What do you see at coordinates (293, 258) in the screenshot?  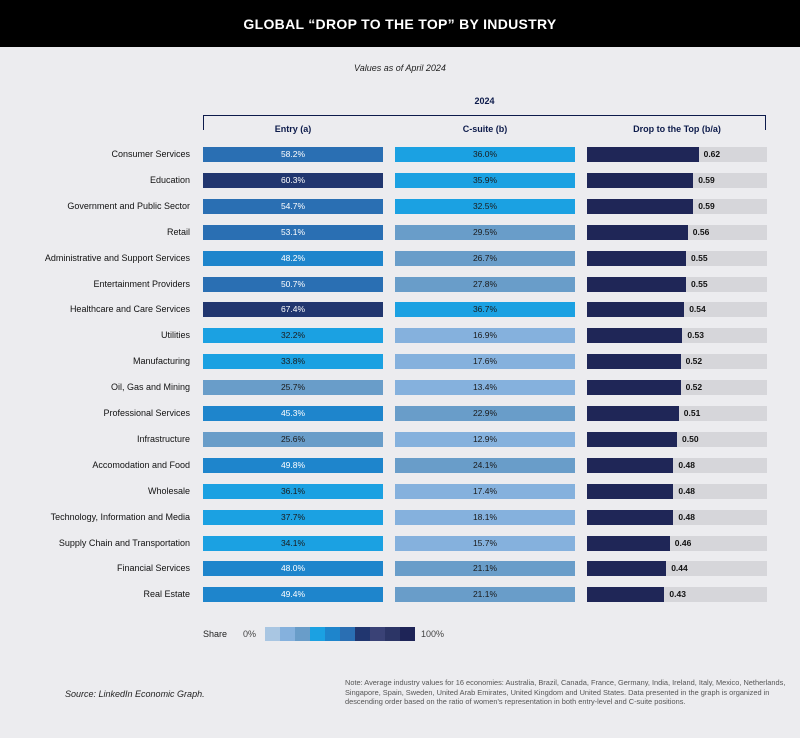 I see `entry-cell: 48.2%` at bounding box center [293, 258].